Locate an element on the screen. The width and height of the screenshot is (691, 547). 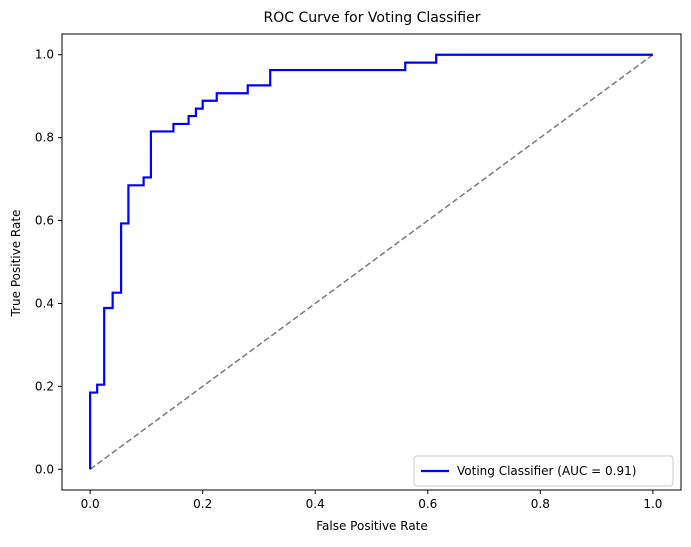
x-tick-label: 0.6 is located at coordinates (427, 504).